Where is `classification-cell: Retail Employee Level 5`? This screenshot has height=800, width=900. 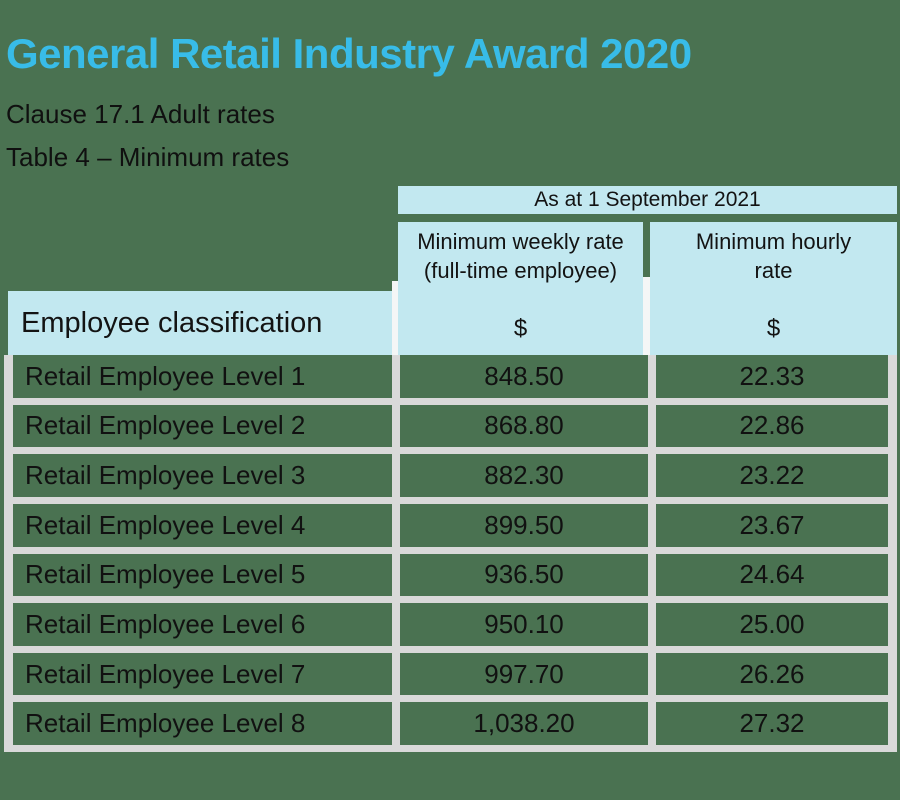 classification-cell: Retail Employee Level 5 is located at coordinates (202, 575).